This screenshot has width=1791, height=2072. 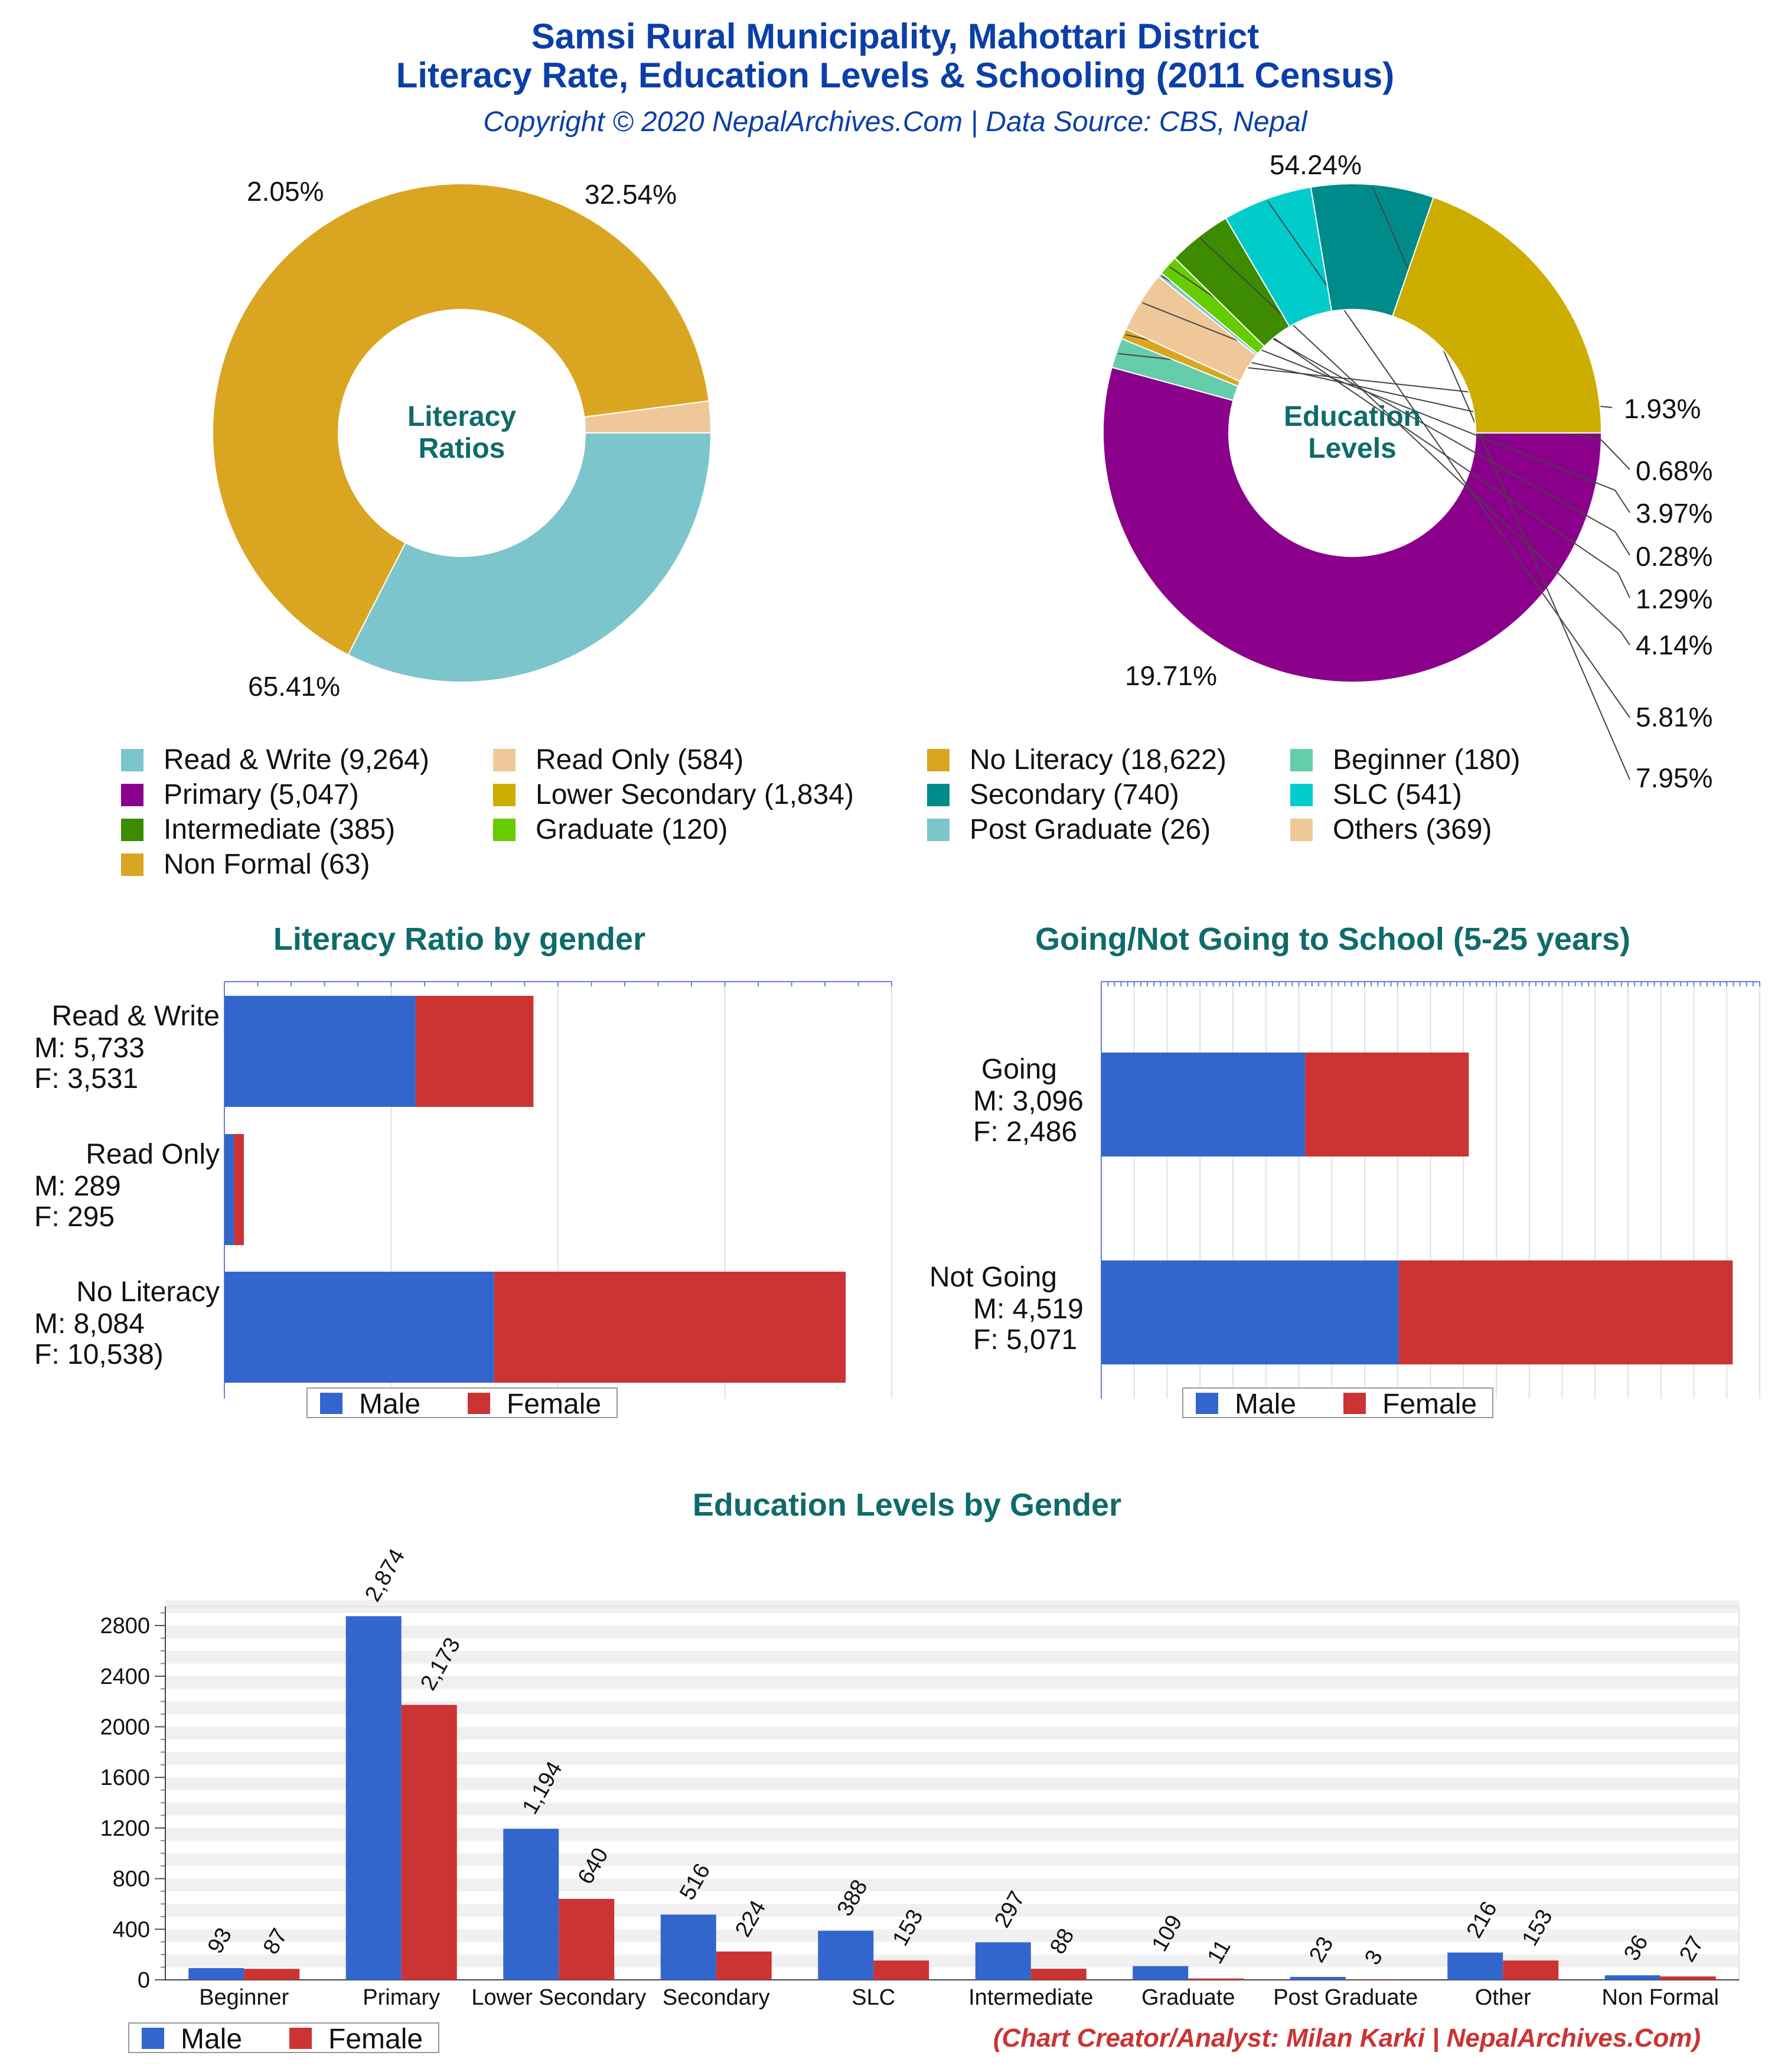 What do you see at coordinates (86, 1078) in the screenshot?
I see `female-count-label: F: 3,531` at bounding box center [86, 1078].